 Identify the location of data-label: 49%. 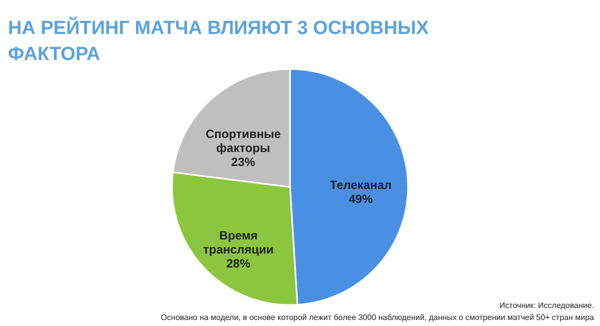
(361, 199).